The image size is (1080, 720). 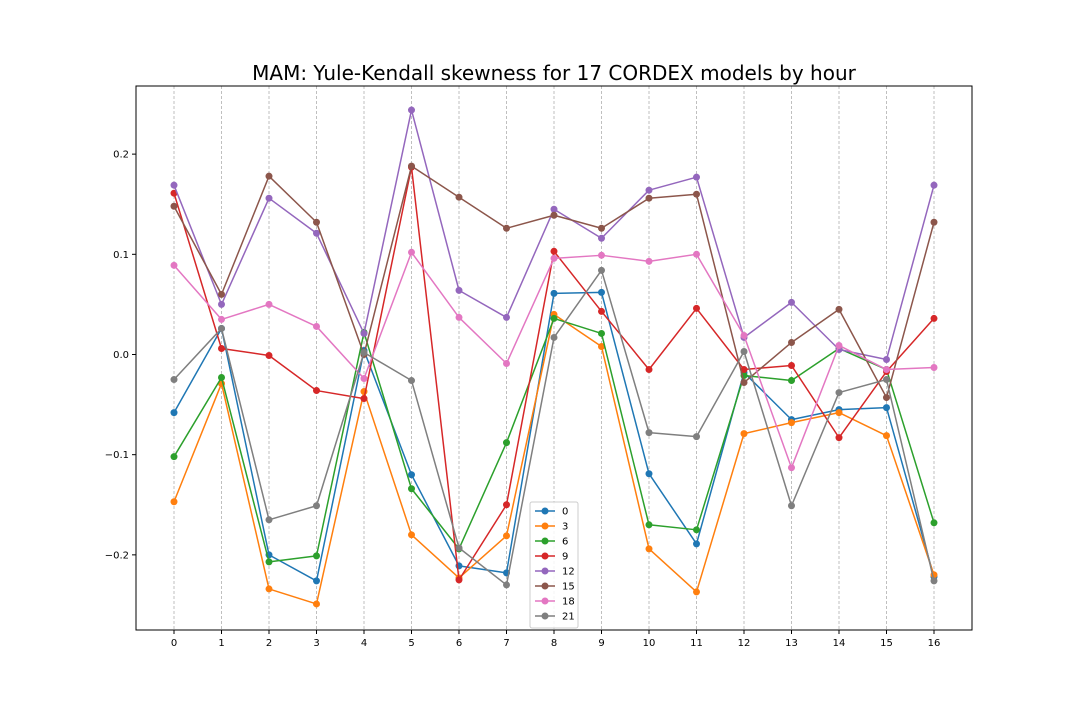 What do you see at coordinates (568, 572) in the screenshot?
I see `legend-label: 12` at bounding box center [568, 572].